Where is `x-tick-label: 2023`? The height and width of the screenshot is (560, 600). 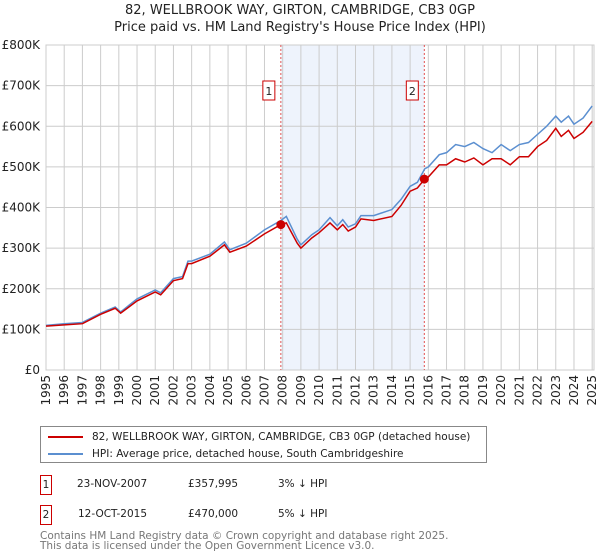
x-tick-label: 2023 is located at coordinates (556, 390).